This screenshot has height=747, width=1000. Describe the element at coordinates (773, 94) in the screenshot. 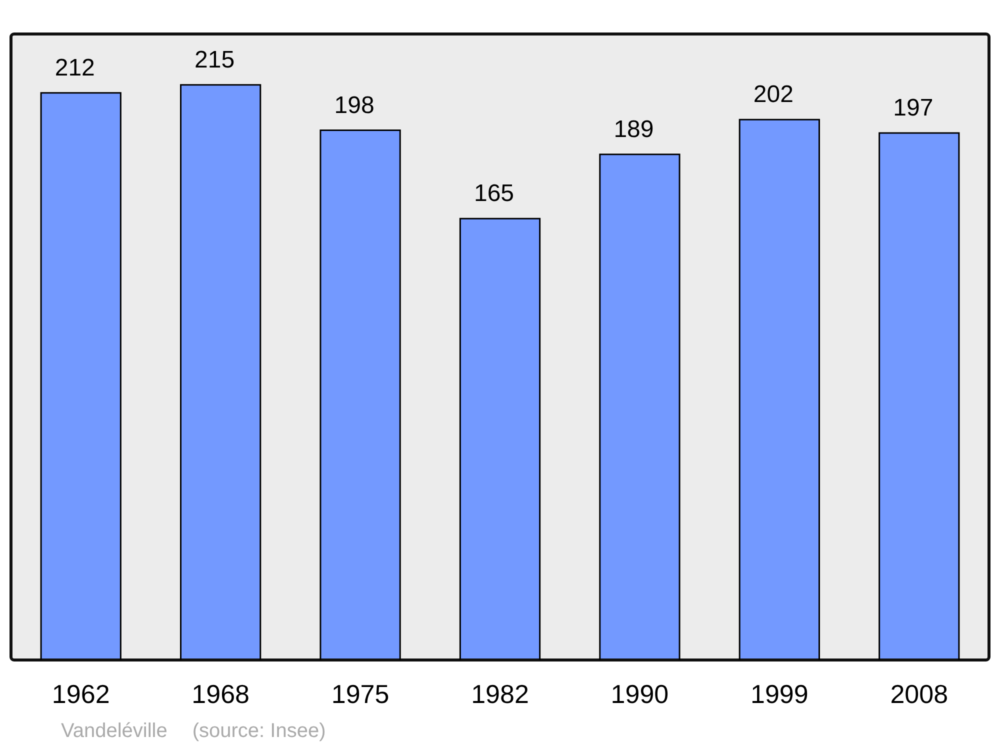

I see `data-label: 202` at that location.